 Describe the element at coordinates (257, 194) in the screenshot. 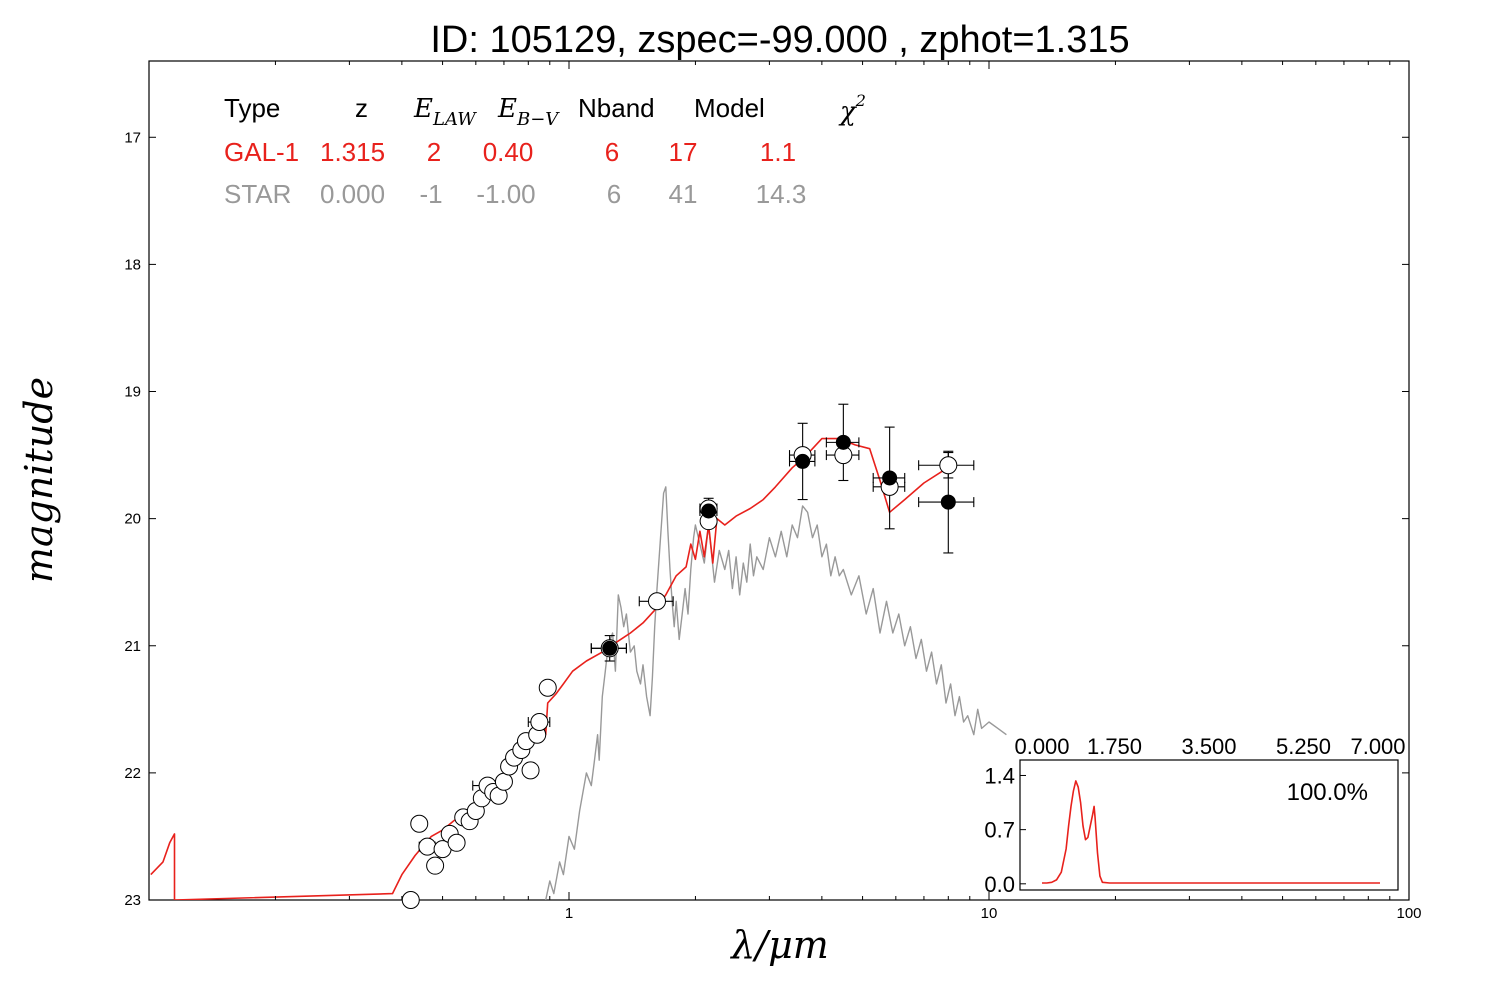

I see `star-type: STAR` at that location.